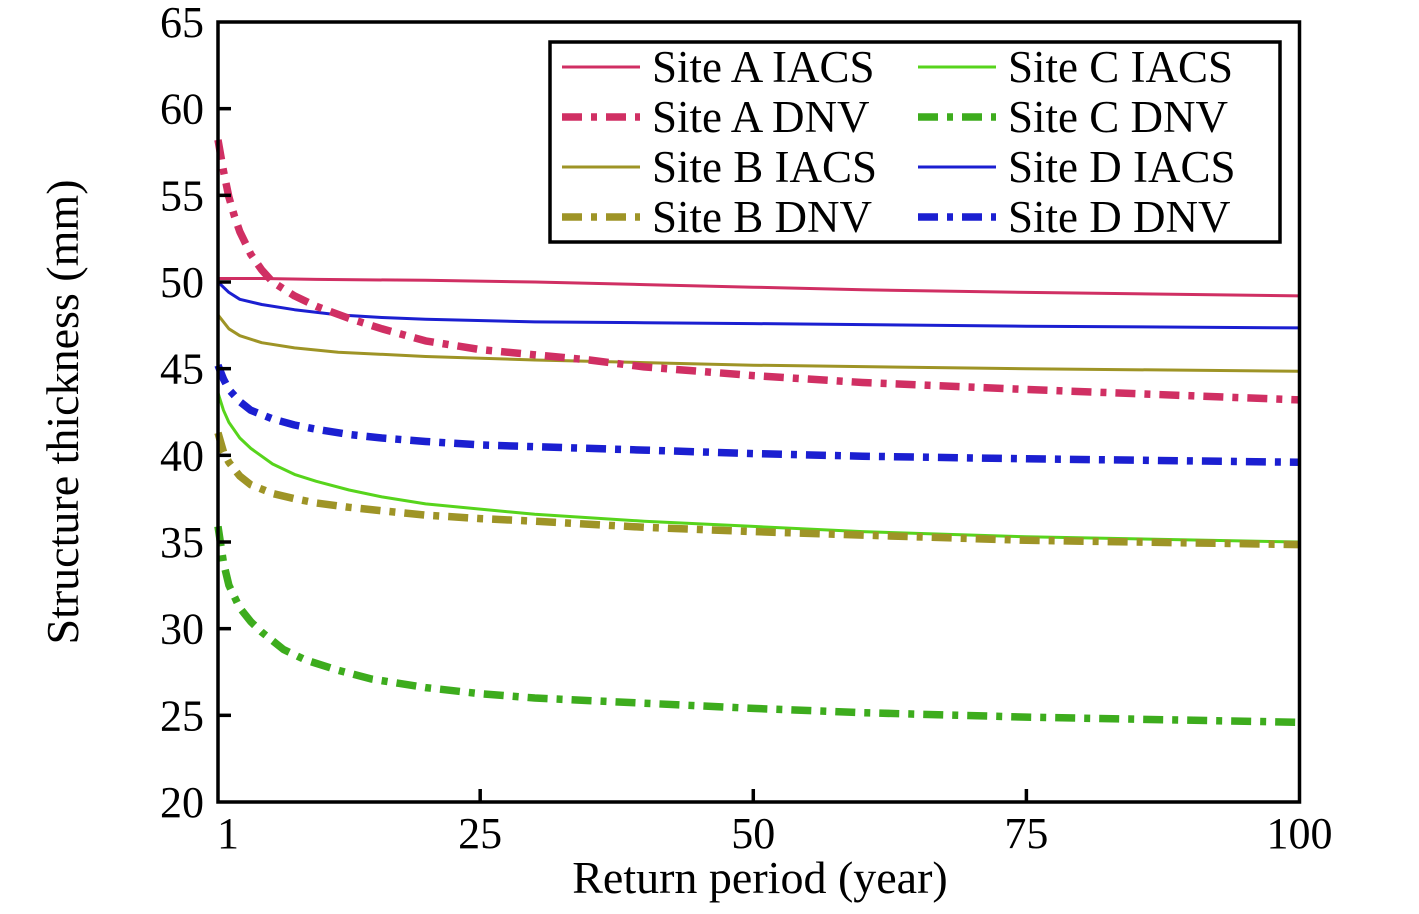  What do you see at coordinates (182, 195) in the screenshot?
I see `y-tick-label-55: 55` at bounding box center [182, 195].